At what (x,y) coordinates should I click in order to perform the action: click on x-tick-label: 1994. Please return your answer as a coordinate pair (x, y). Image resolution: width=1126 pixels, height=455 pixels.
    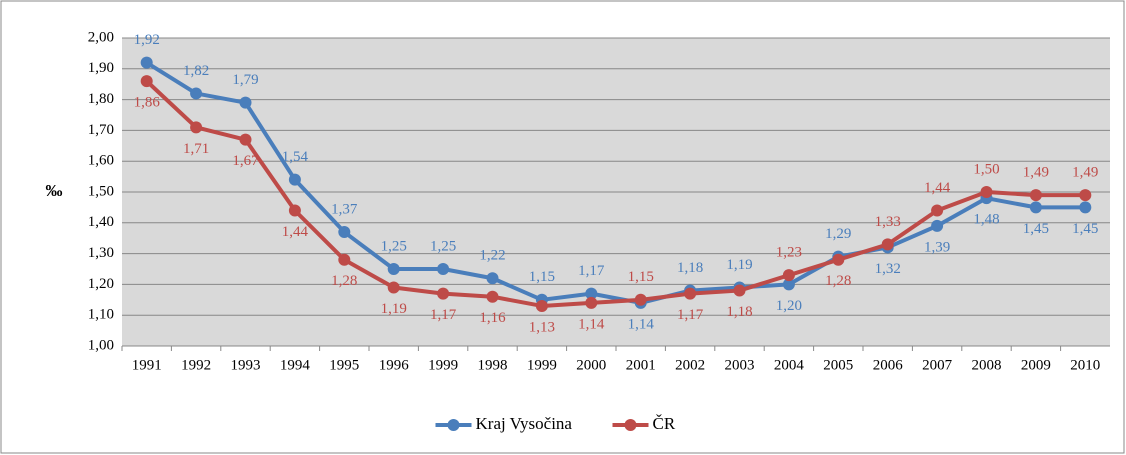
    Looking at the image, I should click on (295, 365).